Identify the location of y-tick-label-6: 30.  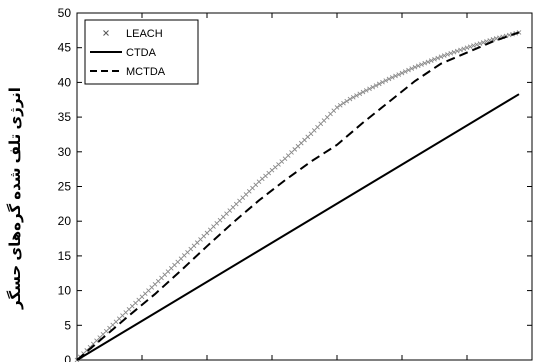
(65, 152).